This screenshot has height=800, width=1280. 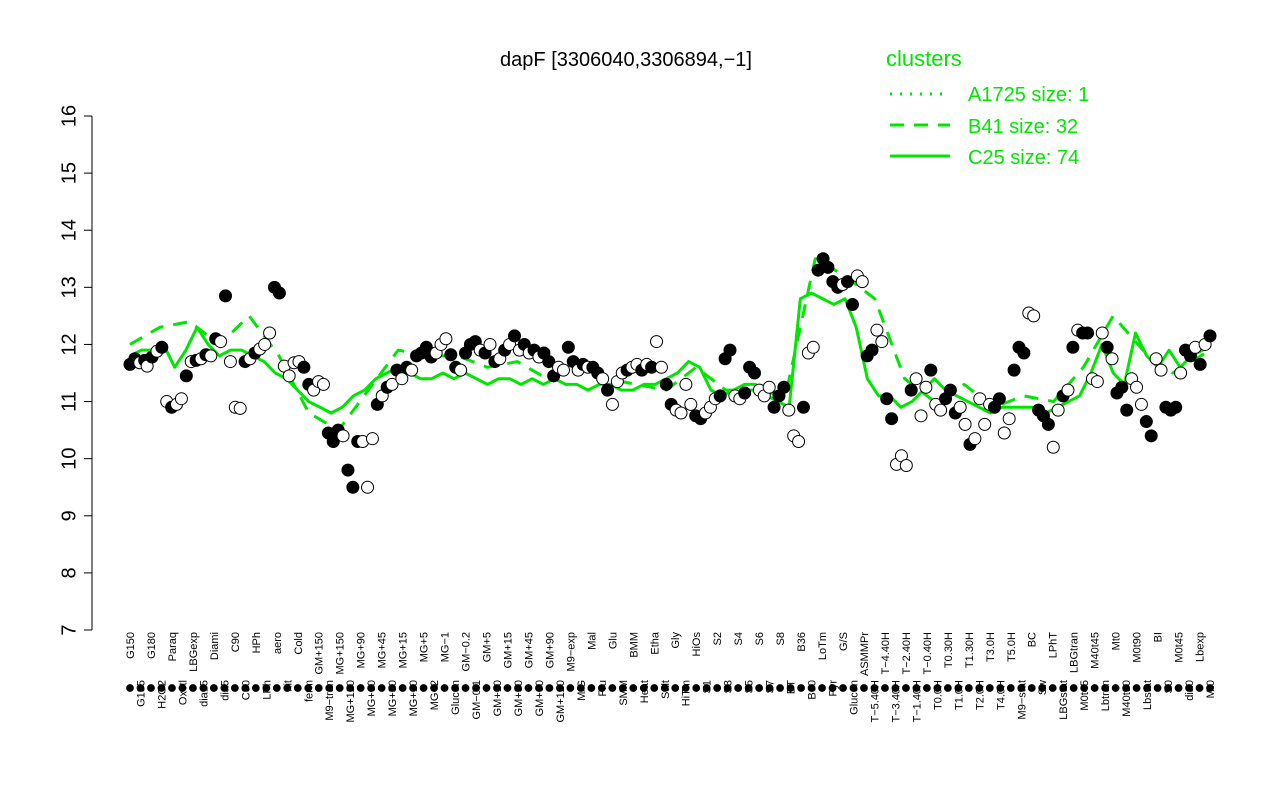 What do you see at coordinates (1138, 647) in the screenshot?
I see `x-tick-label: M0t90` at bounding box center [1138, 647].